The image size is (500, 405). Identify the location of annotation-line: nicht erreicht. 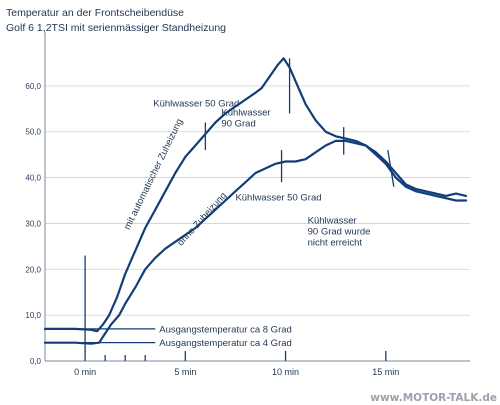
(335, 242).